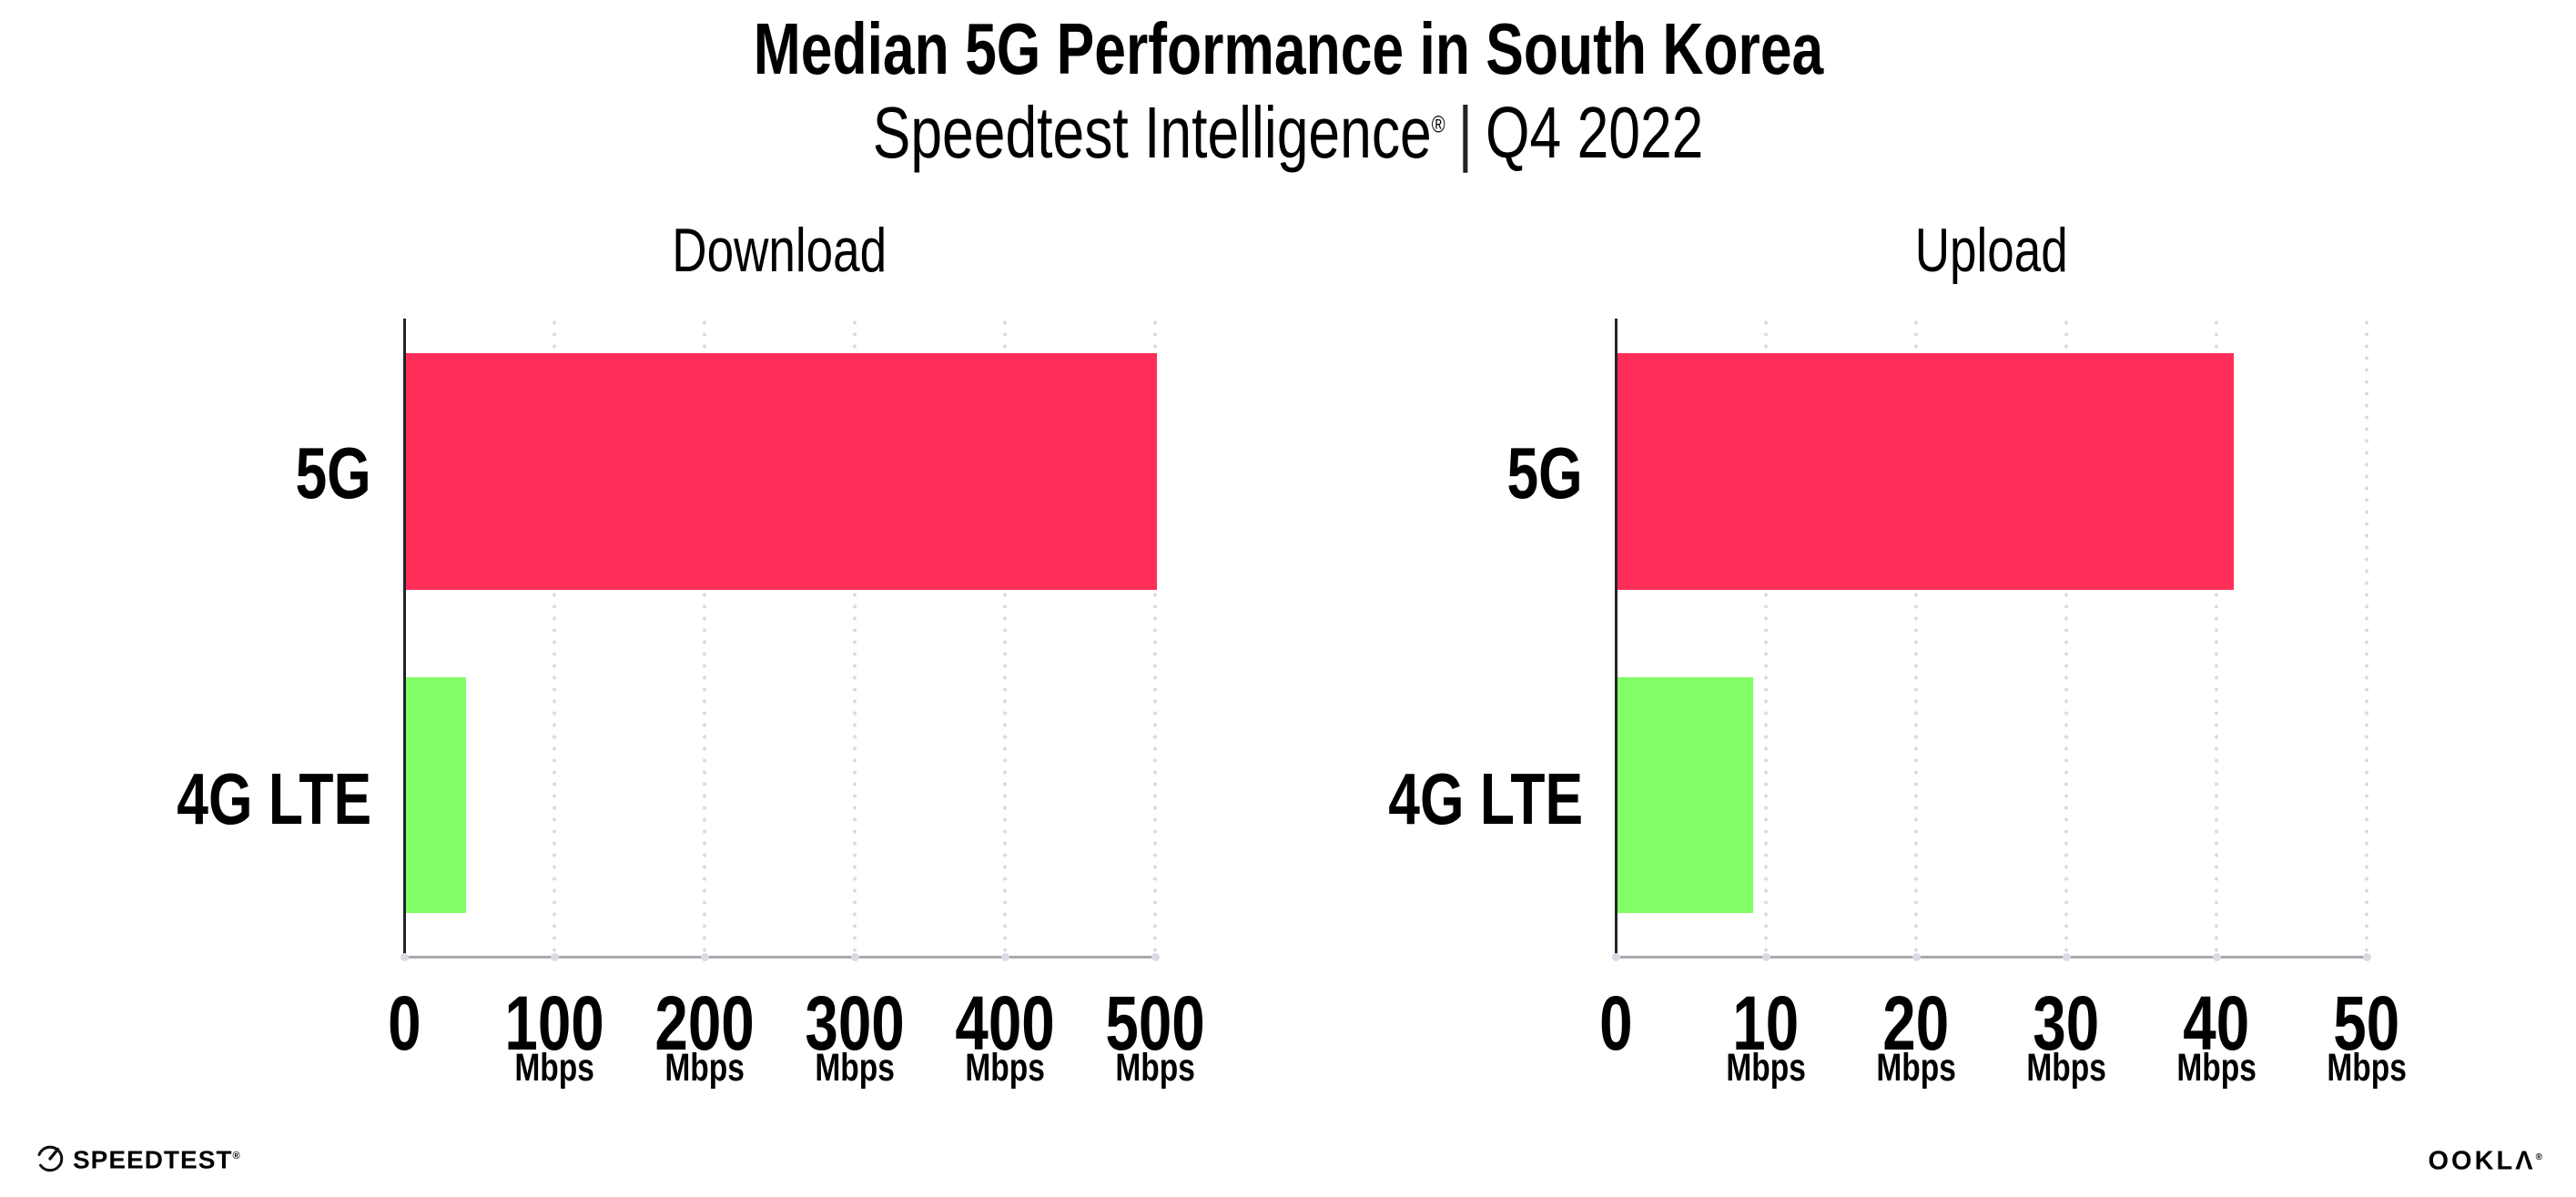 Image resolution: width=2576 pixels, height=1197 pixels. I want to click on speedtest-gauge-icon, so click(50, 1159).